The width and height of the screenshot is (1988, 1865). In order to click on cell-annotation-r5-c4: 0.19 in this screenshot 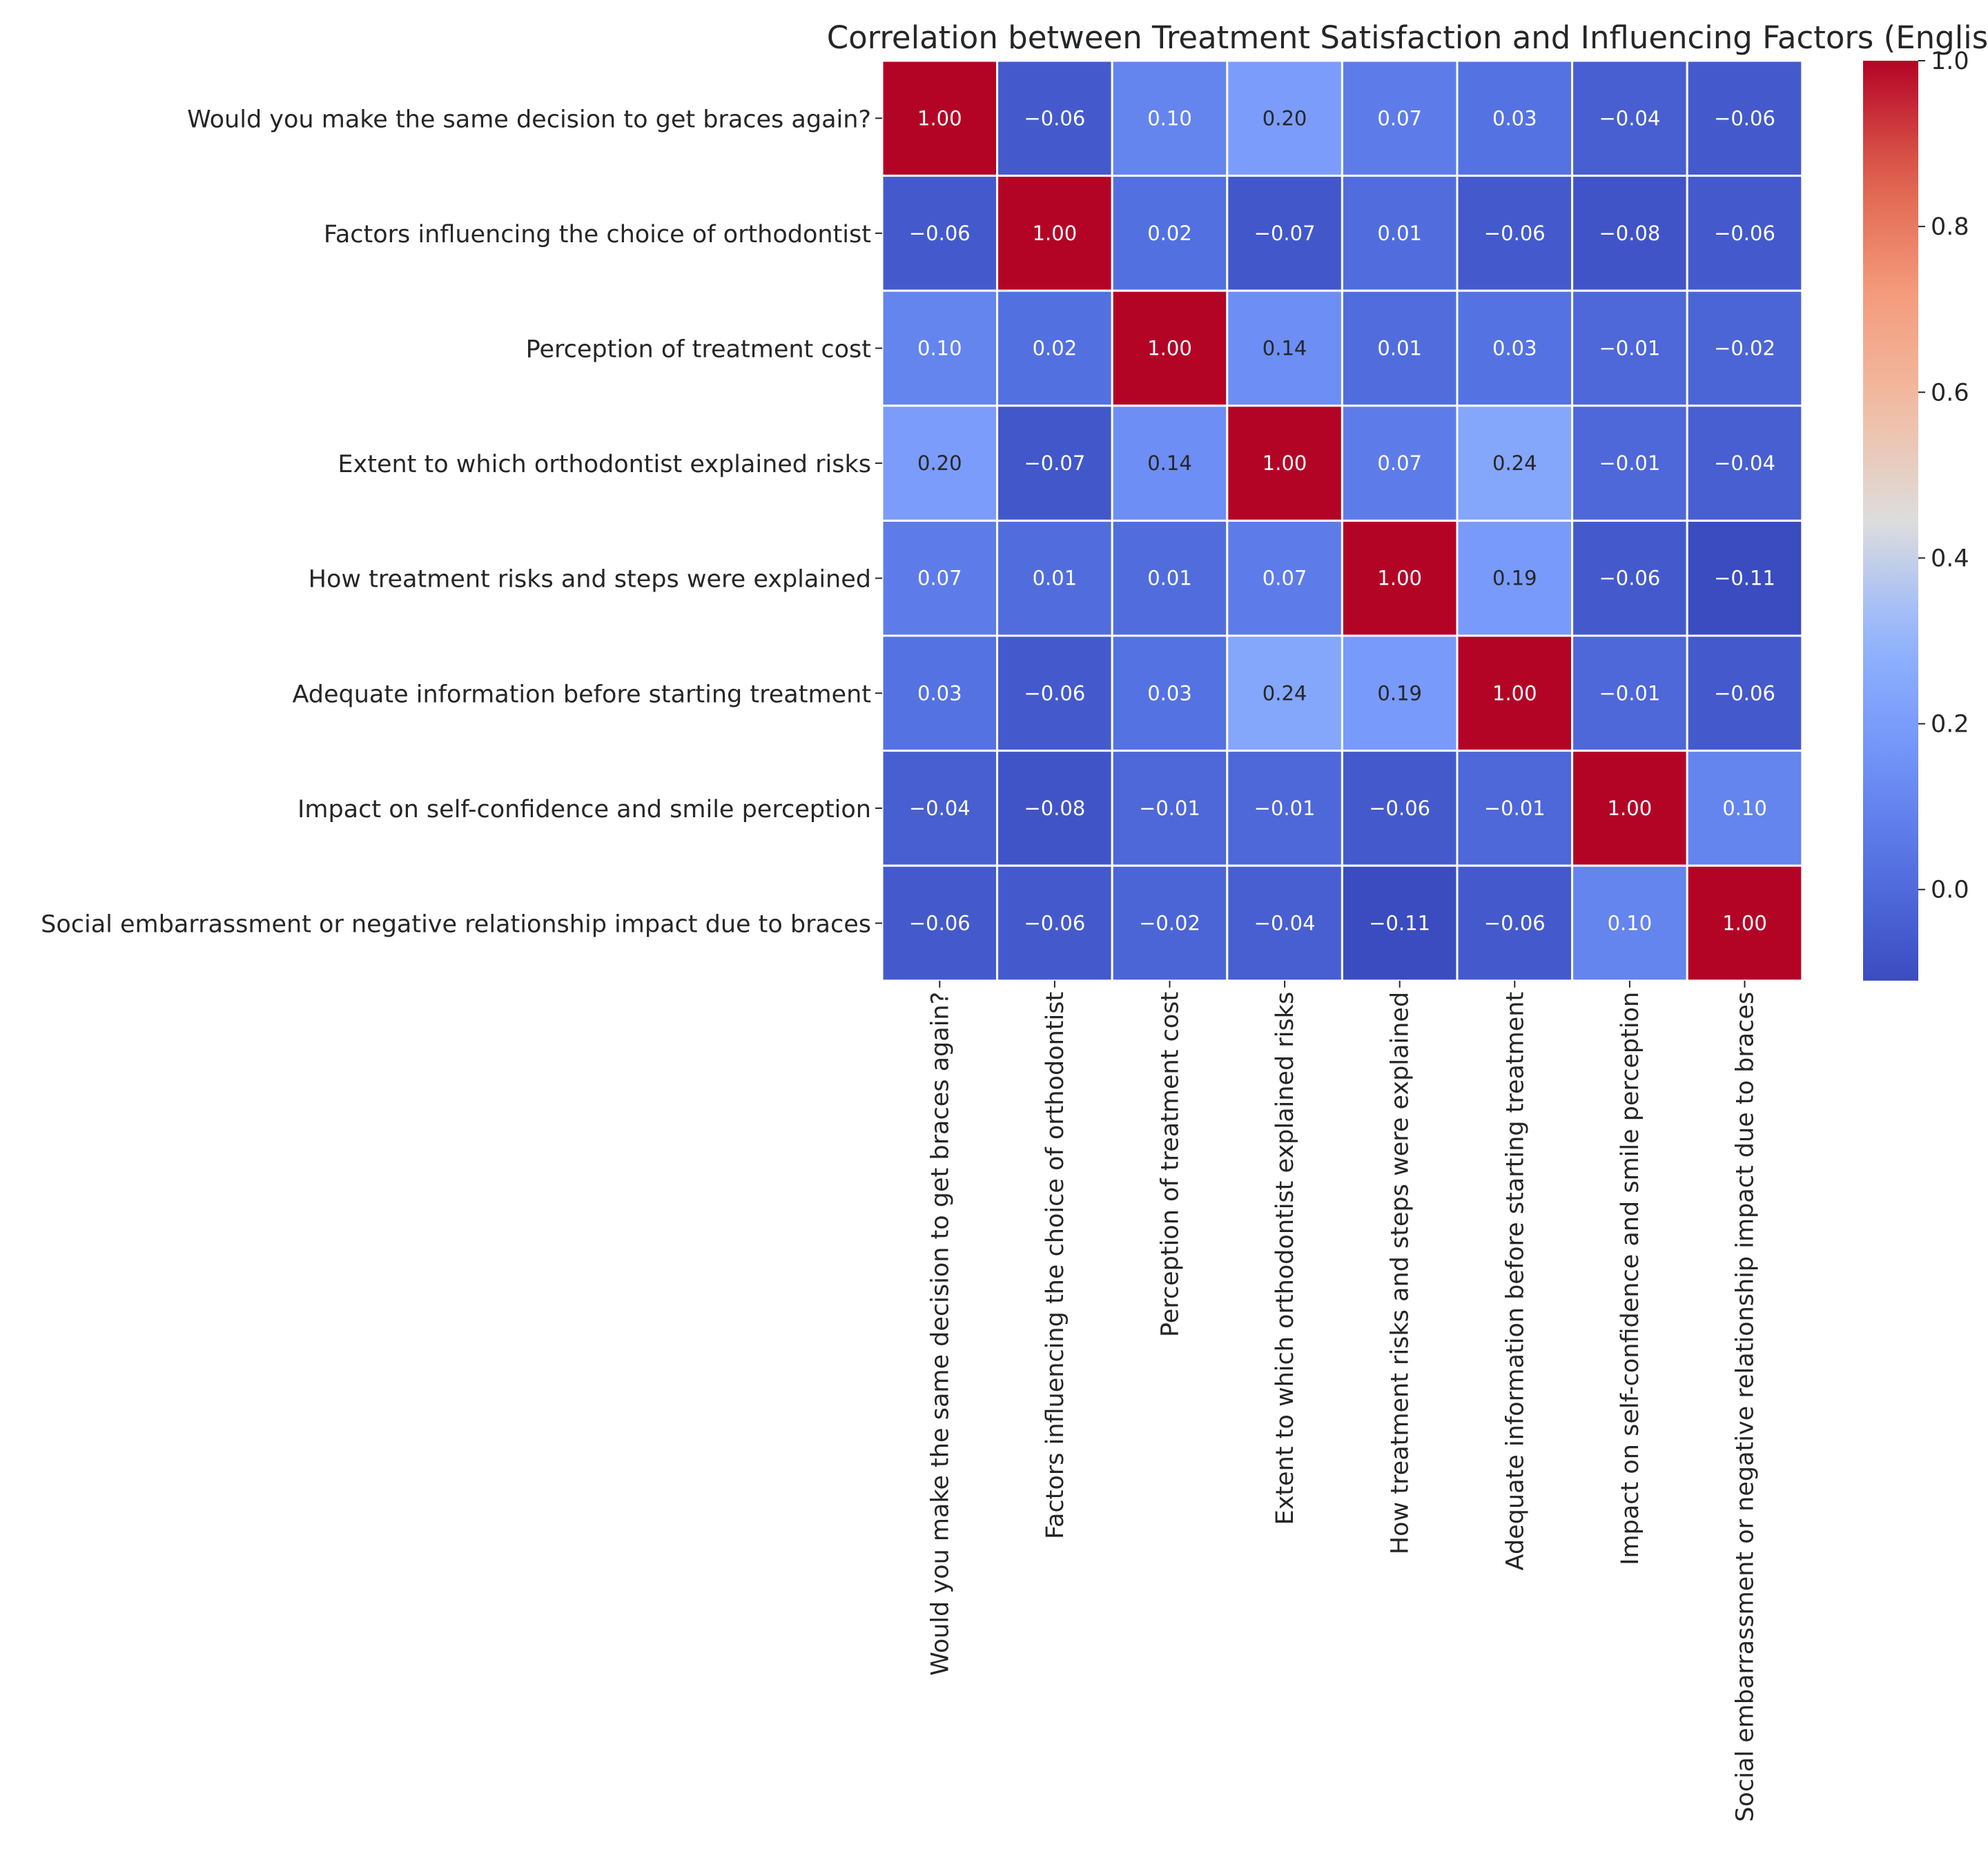, I will do `click(1399, 693)`.